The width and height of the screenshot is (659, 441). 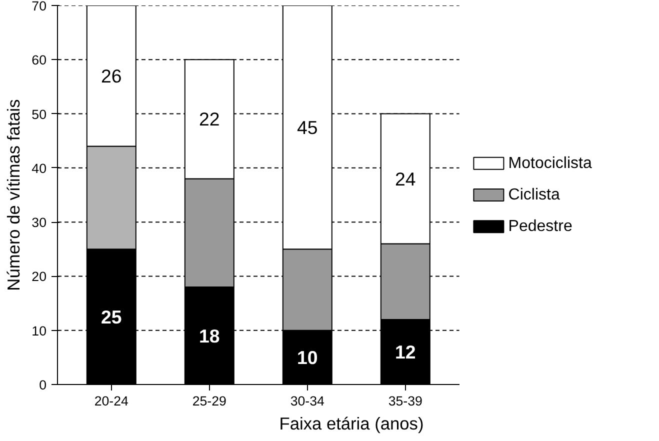 I want to click on data-label: 18, so click(x=209, y=335).